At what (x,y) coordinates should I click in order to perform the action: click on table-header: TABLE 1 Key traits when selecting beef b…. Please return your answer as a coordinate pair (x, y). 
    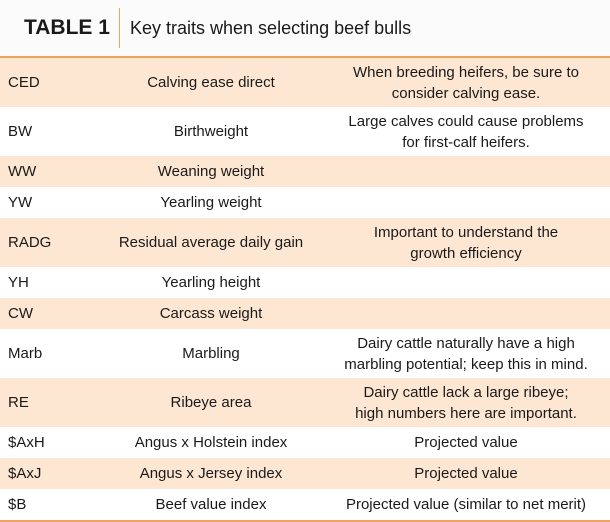
    Looking at the image, I should click on (305, 29).